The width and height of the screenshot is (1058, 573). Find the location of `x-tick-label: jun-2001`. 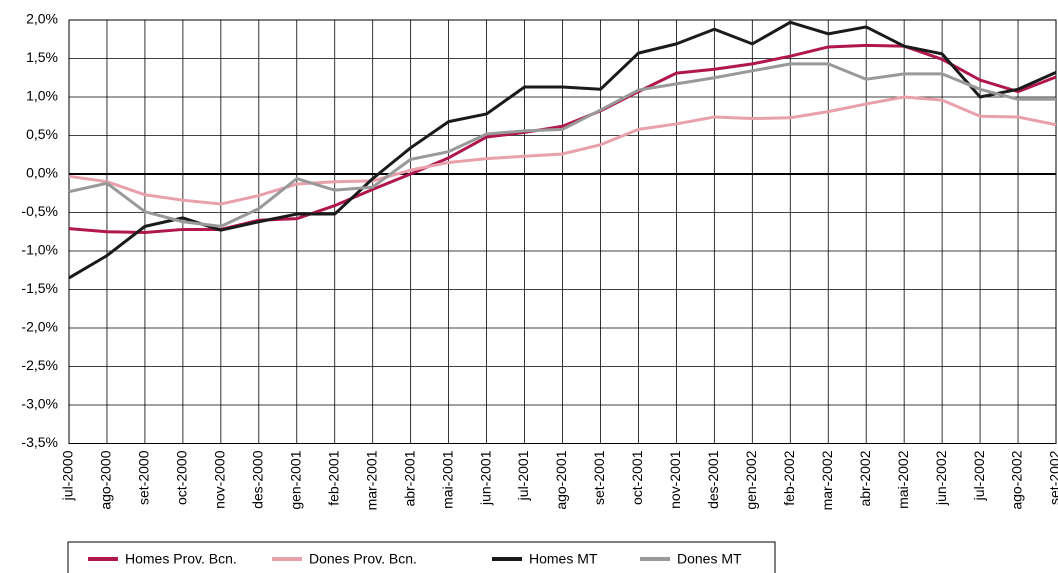

x-tick-label: jun-2001 is located at coordinates (485, 478).